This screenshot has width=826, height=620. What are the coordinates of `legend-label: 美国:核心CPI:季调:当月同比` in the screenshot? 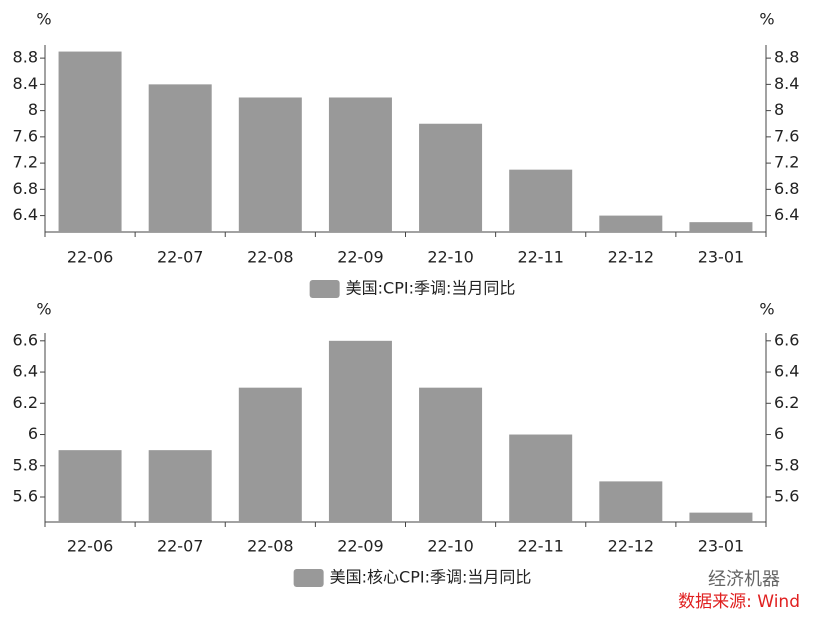 It's located at (431, 577).